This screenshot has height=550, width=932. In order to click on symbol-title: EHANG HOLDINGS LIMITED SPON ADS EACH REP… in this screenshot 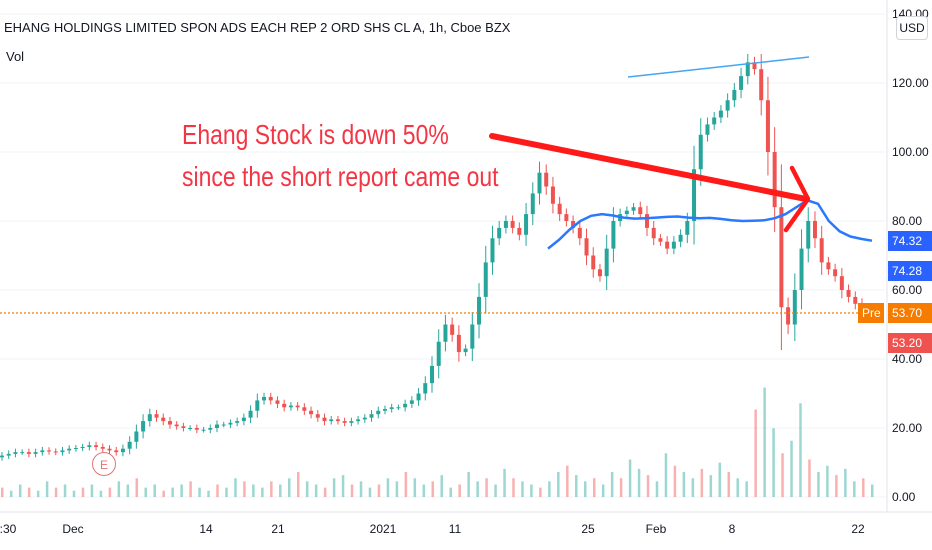, I will do `click(257, 27)`.